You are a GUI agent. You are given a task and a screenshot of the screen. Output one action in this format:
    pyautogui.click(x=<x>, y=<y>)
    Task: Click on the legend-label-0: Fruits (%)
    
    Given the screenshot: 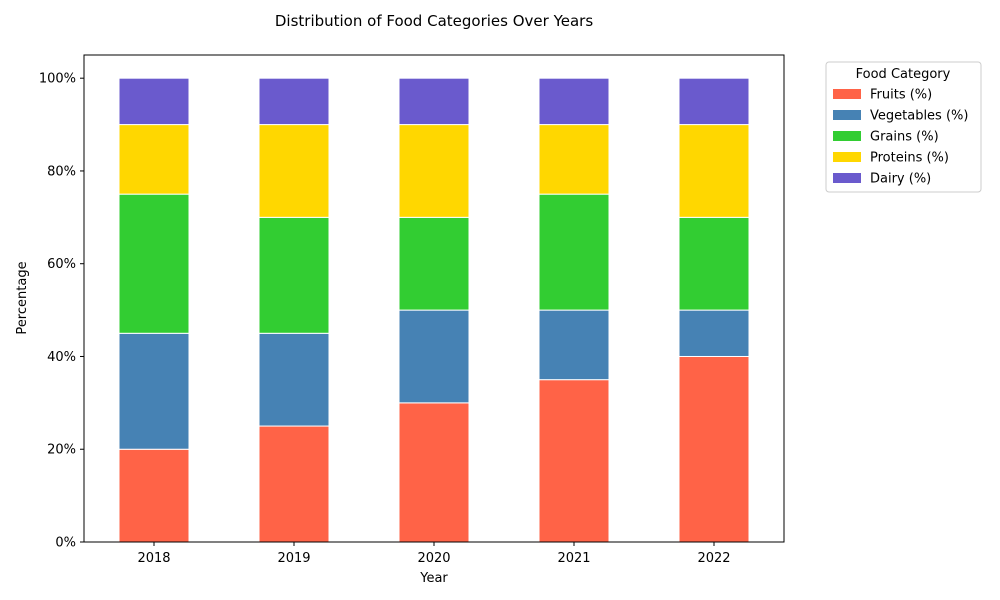 What is the action you would take?
    pyautogui.click(x=901, y=95)
    